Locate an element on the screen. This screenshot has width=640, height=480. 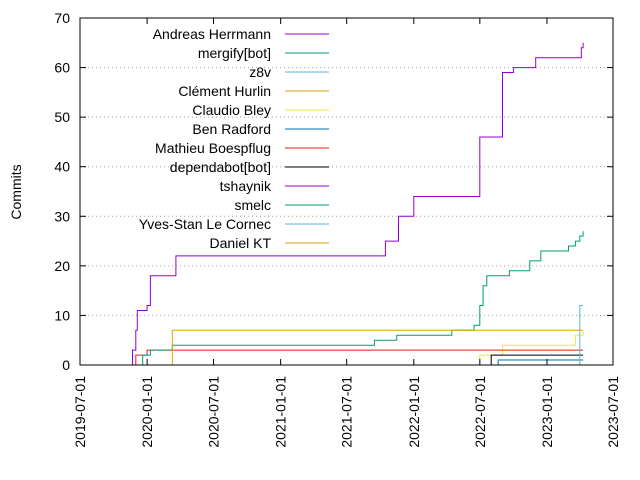
legend-label: Claudio Bley is located at coordinates (231, 110).